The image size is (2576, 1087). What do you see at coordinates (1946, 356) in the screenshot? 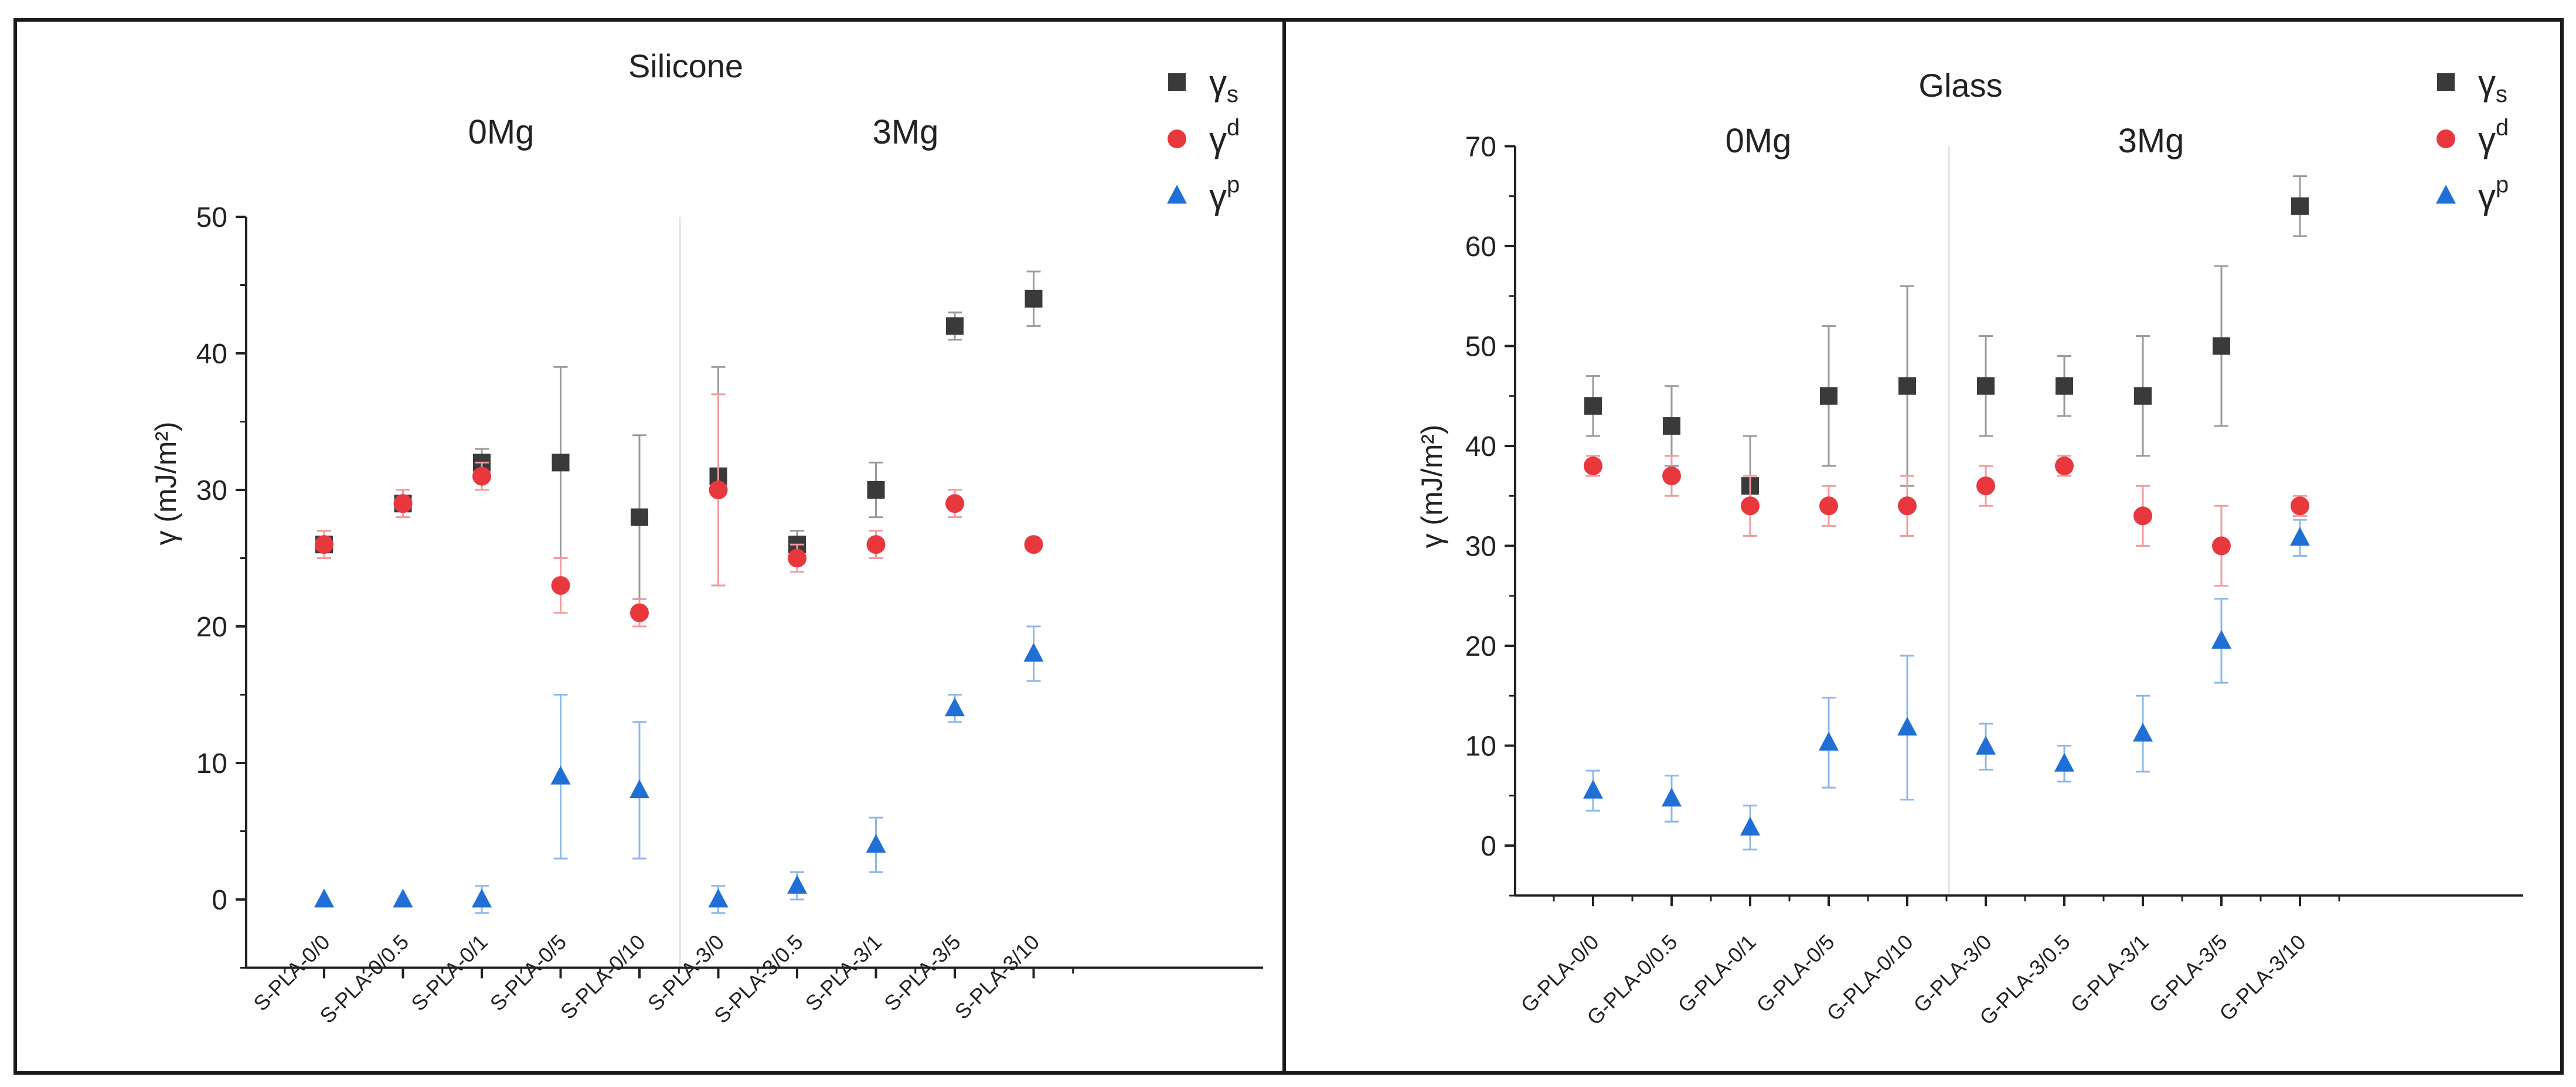
I see `series-square` at bounding box center [1946, 356].